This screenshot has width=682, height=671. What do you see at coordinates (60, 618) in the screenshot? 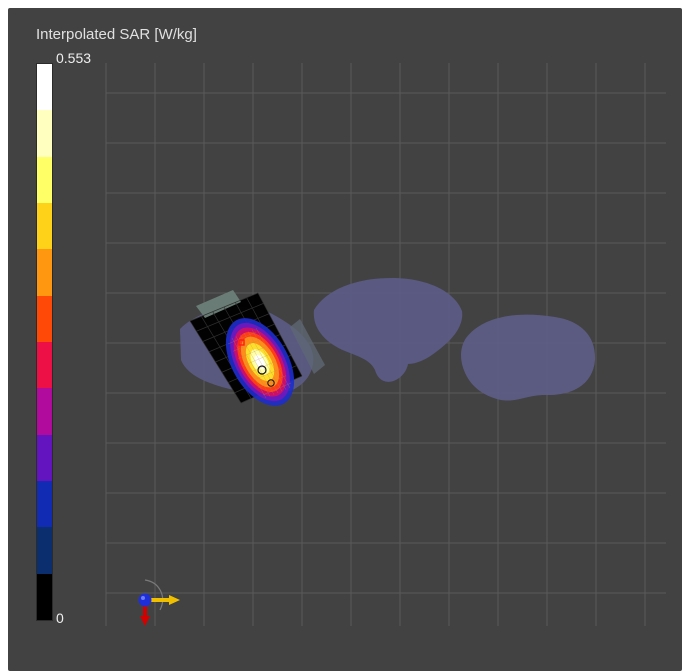
I see `colorbar-min-label: 0` at bounding box center [60, 618].